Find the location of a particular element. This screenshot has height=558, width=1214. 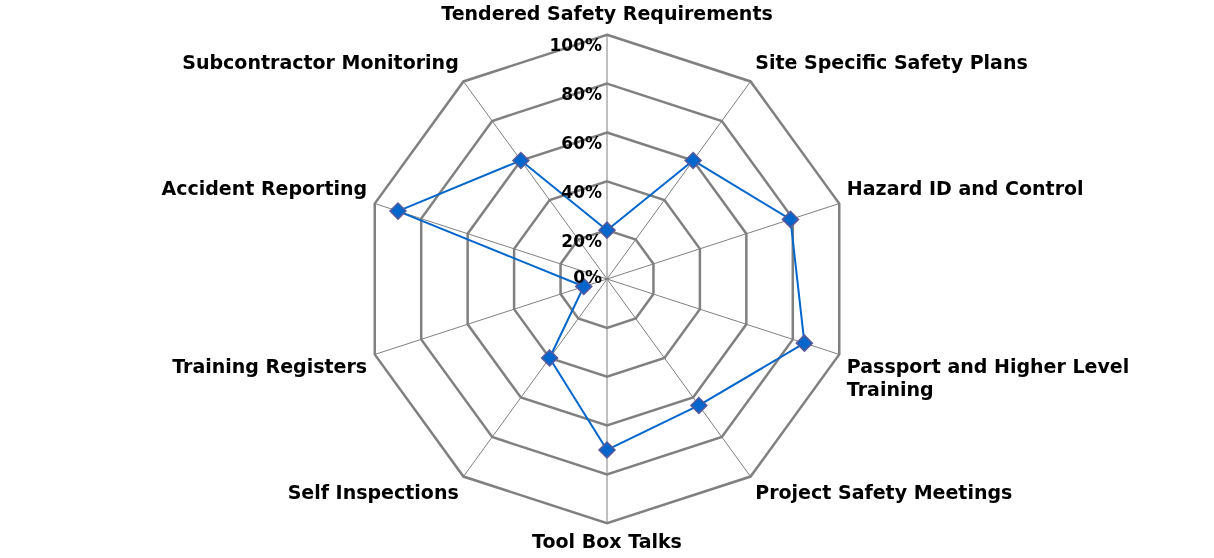

spoke-label: Project Safety Meetings is located at coordinates (884, 492).